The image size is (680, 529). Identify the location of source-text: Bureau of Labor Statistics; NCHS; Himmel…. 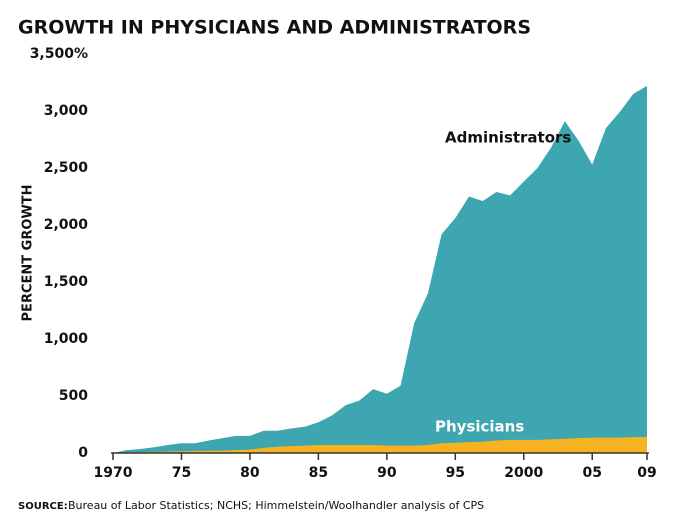
(276, 505).